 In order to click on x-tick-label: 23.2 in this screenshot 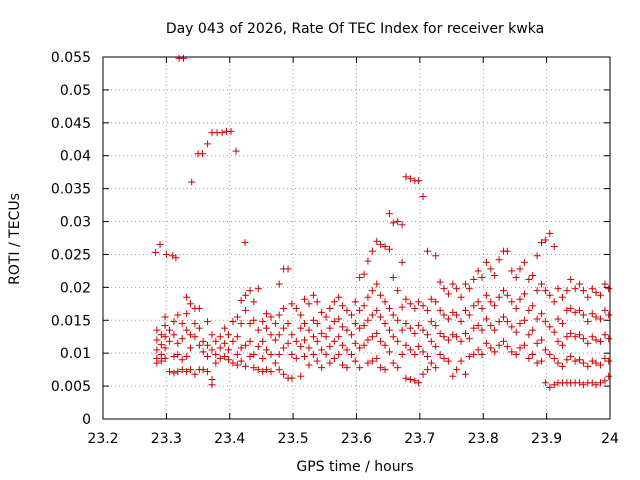, I will do `click(102, 439)`.